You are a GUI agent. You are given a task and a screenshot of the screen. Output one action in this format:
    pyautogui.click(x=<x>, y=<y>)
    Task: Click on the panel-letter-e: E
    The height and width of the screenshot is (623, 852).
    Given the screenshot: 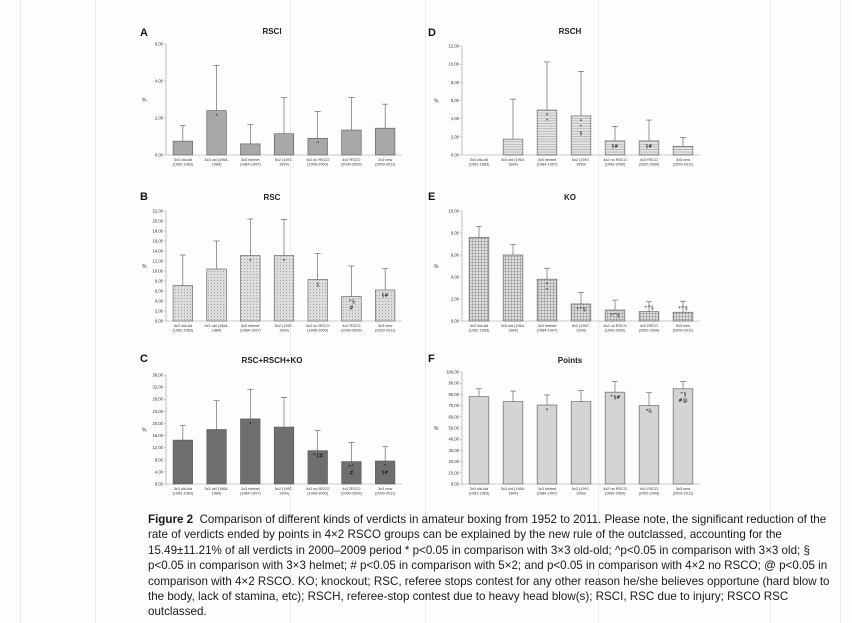 What is the action you would take?
    pyautogui.click(x=431, y=197)
    